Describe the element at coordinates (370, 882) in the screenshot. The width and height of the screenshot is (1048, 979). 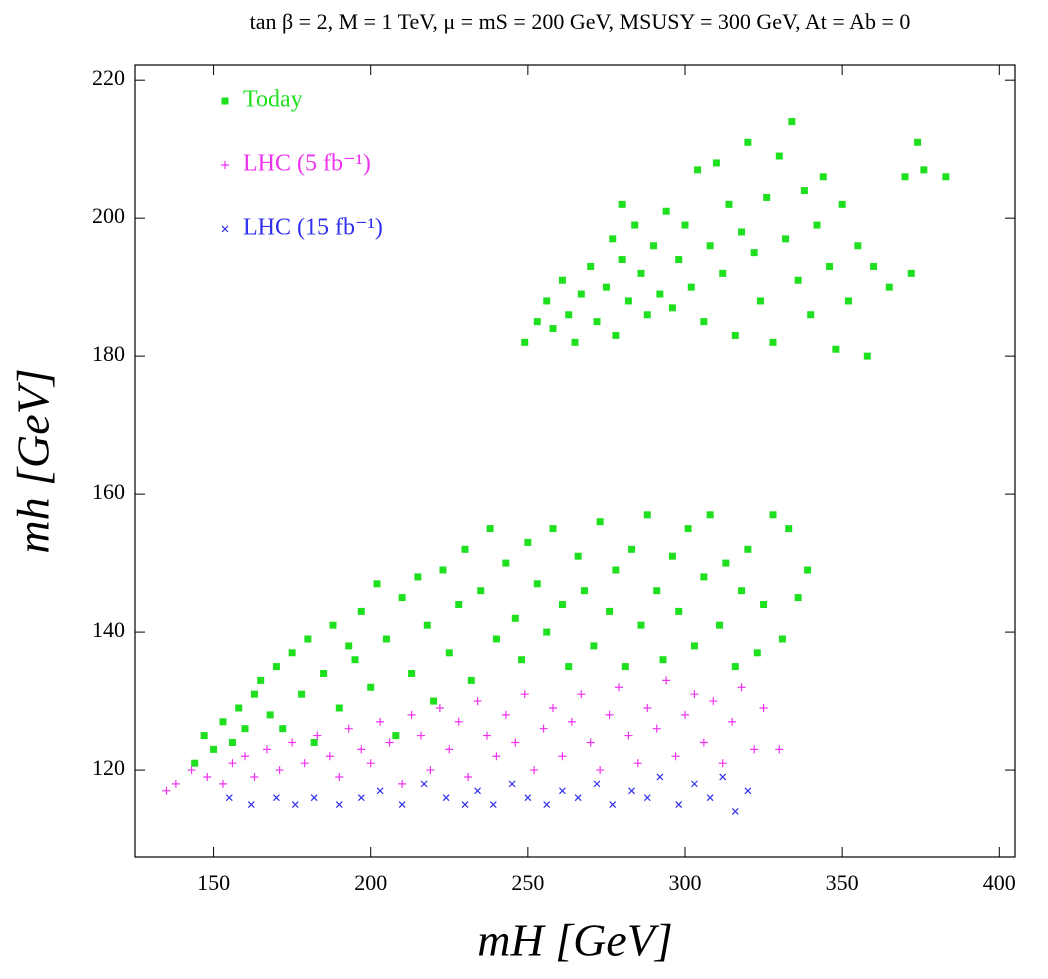
I see `x-tick-label: 200` at that location.